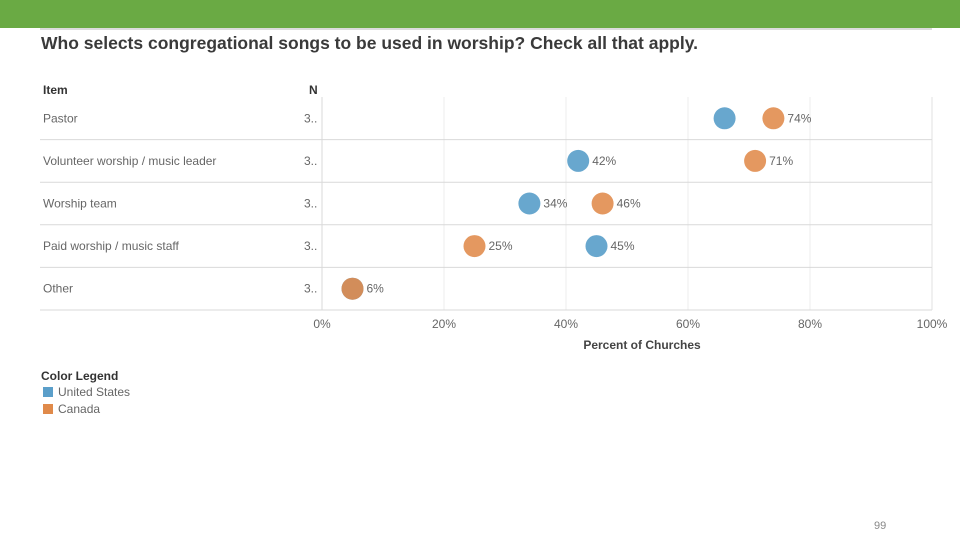 This screenshot has width=960, height=540. What do you see at coordinates (501, 246) in the screenshot?
I see `data-label: 25%` at bounding box center [501, 246].